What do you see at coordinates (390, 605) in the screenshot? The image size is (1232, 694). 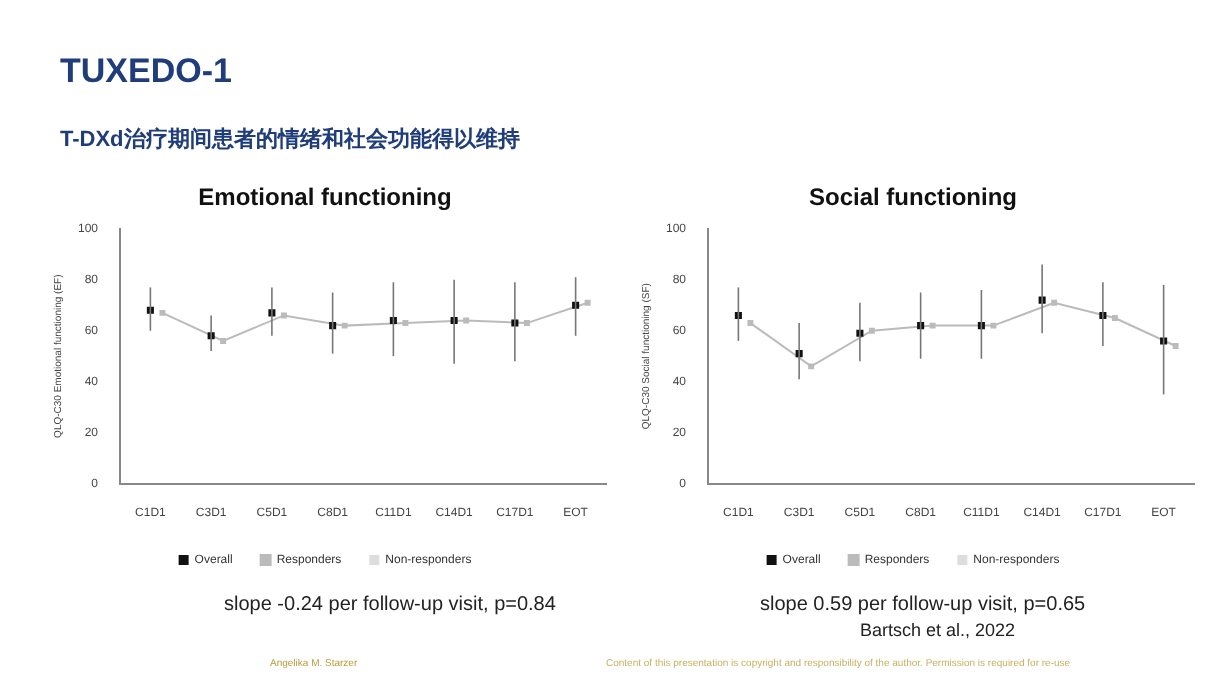 I see `text: slope -0.24 per follow-up visit, p=0.84` at bounding box center [390, 605].